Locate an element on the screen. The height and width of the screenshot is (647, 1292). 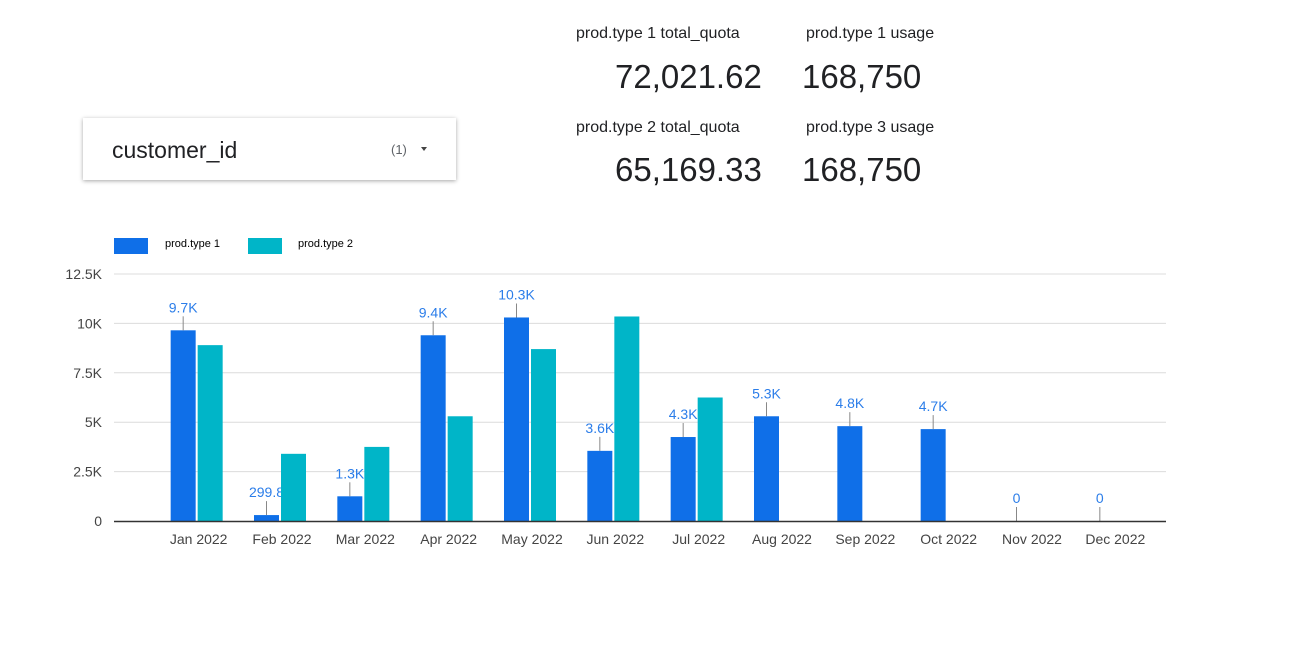
legend-label-prod-type-2: prod.type 2 is located at coordinates (325, 244).